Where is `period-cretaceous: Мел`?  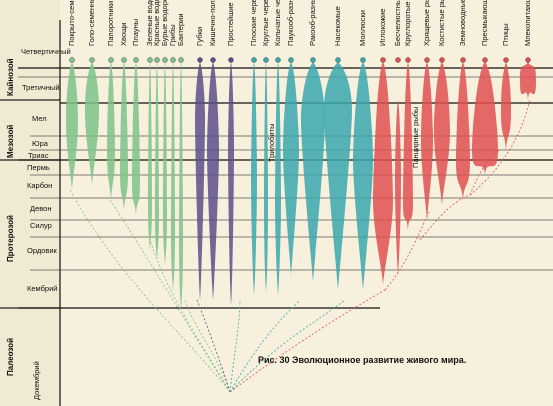 period-cretaceous: Мел is located at coordinates (39, 118).